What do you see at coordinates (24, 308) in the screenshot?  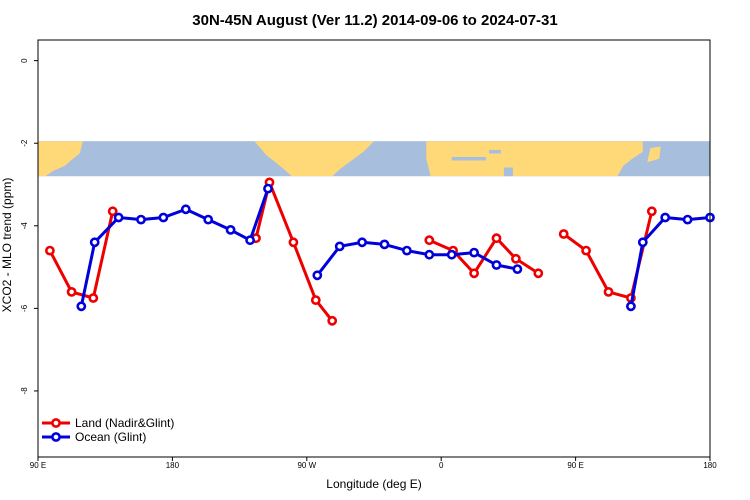 I see `y-tick-label-3: -6` at bounding box center [24, 308].